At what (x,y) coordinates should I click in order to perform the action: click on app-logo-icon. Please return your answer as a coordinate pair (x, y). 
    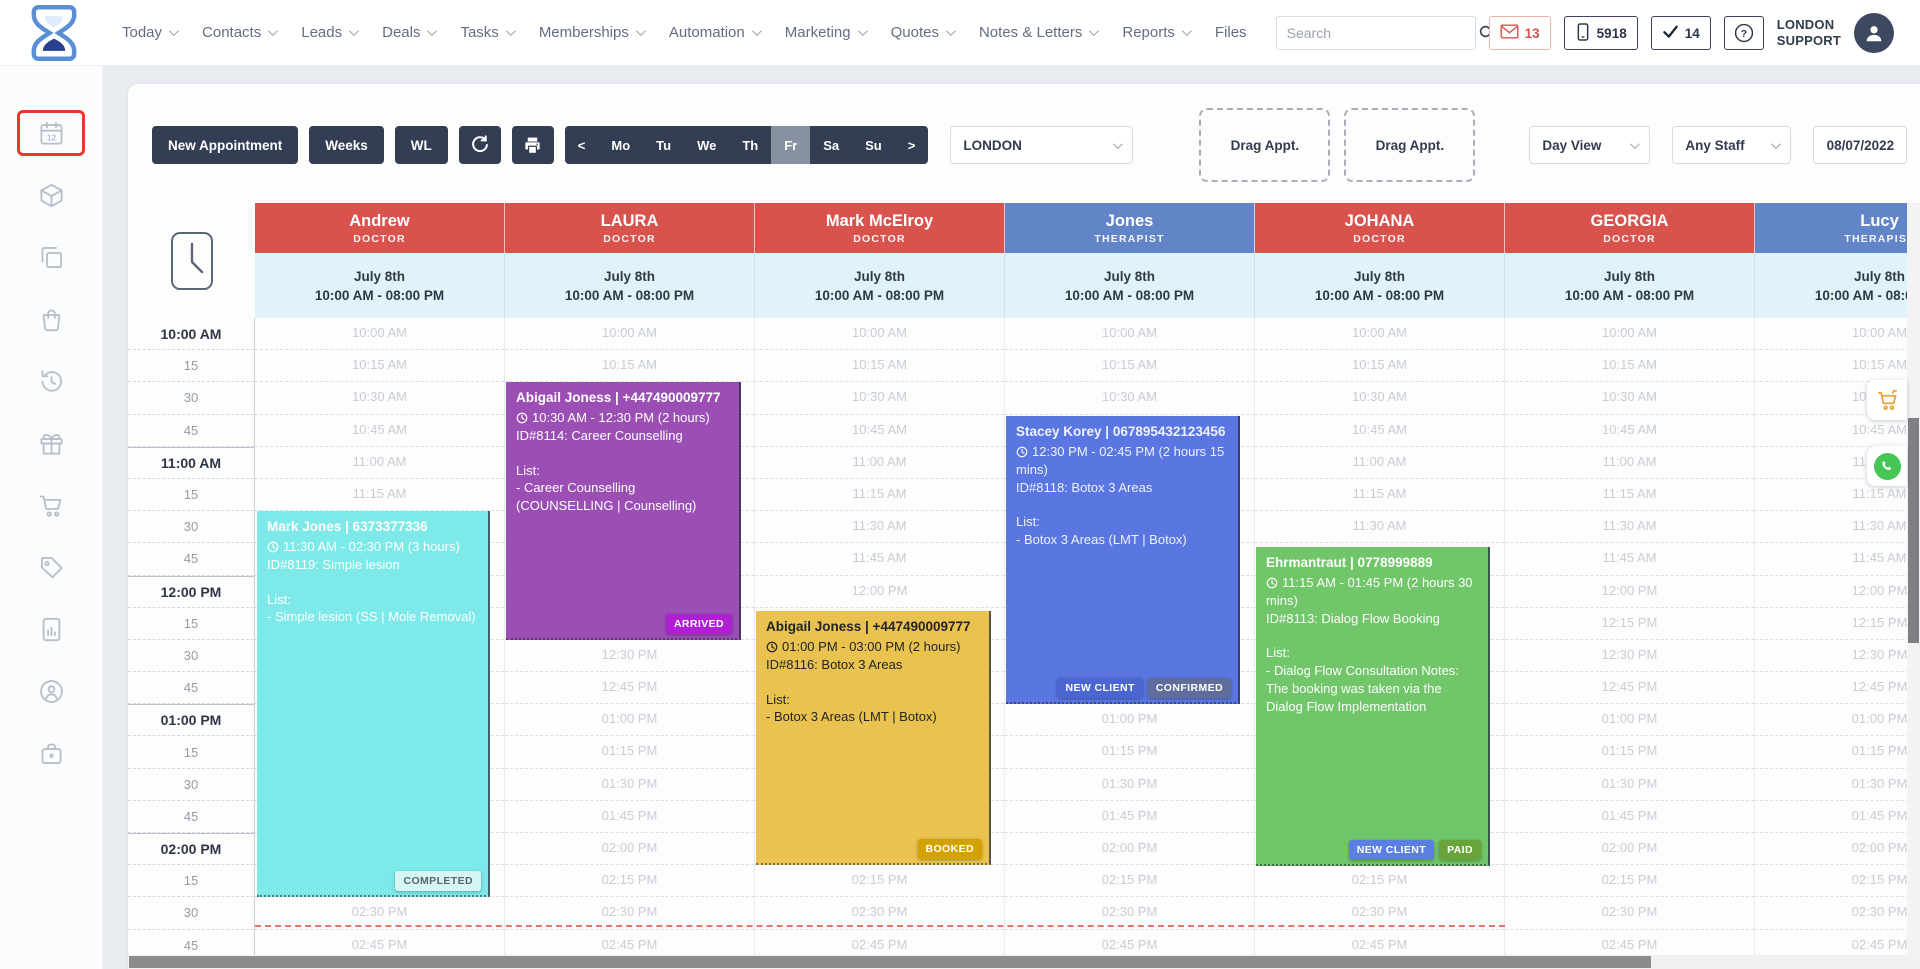
    Looking at the image, I should click on (54, 32).